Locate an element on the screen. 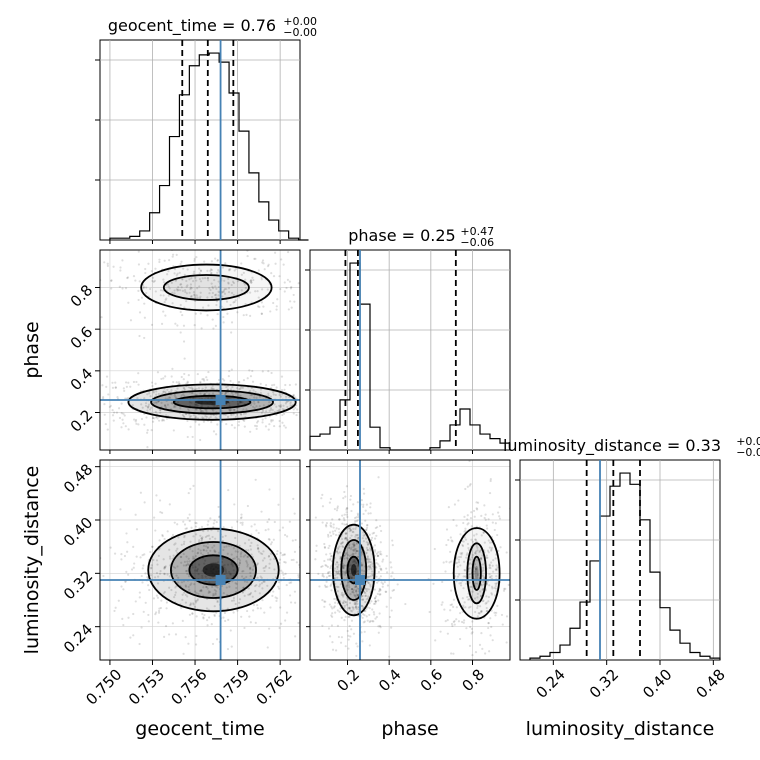 Image resolution: width=760 pixels, height=760 pixels. xtick-label-luminosity_distance-1: 0.32 is located at coordinates (604, 684).